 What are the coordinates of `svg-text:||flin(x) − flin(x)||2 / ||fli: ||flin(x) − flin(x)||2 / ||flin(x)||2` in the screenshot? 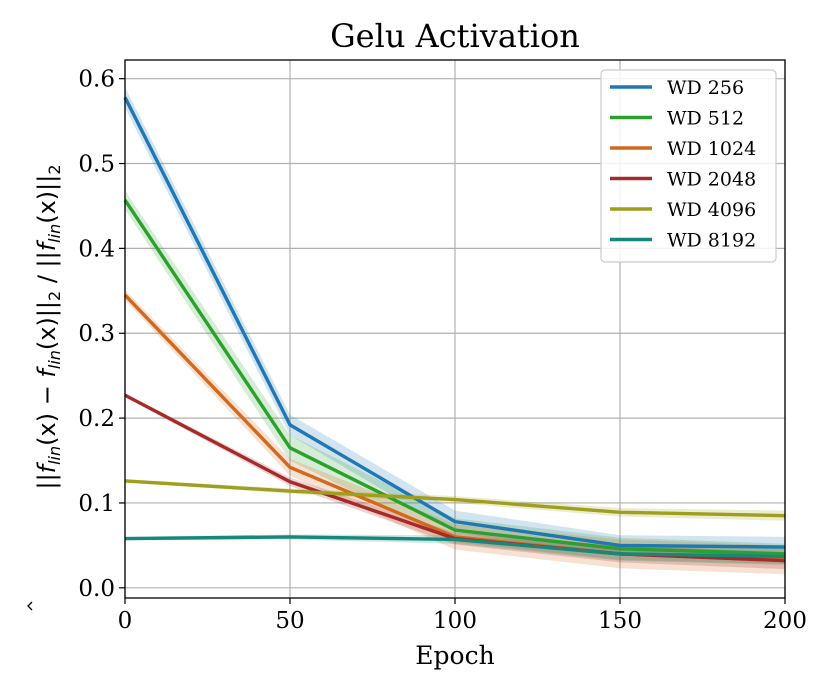 It's located at (48, 326).